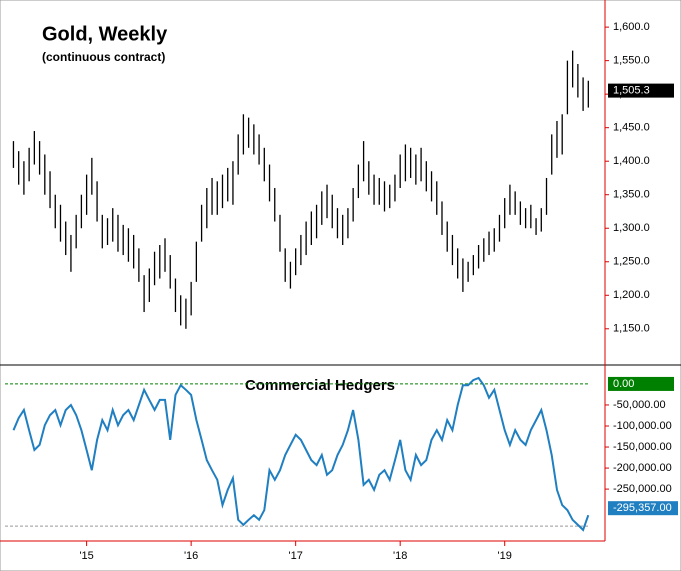 Image resolution: width=681 pixels, height=571 pixels. Describe the element at coordinates (631, 195) in the screenshot. I see `y-tick-label: 1,350.0` at that location.